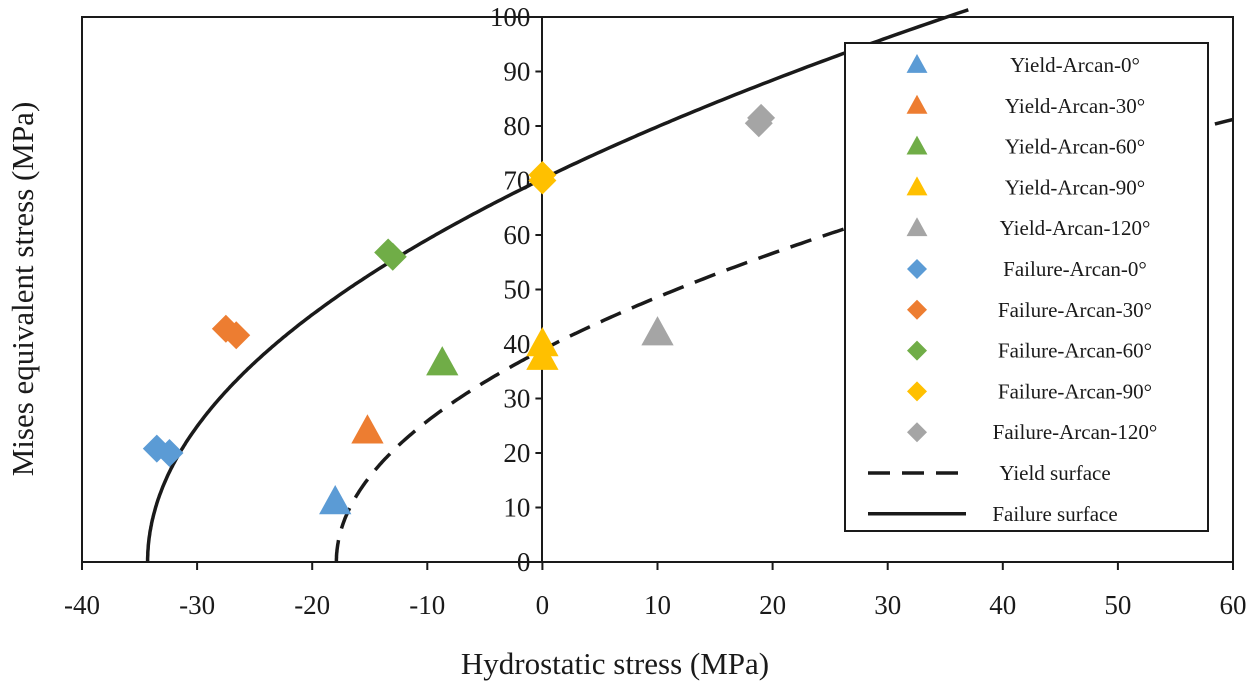 The width and height of the screenshot is (1250, 687). Describe the element at coordinates (312, 605) in the screenshot. I see `x-tick-label: -20` at that location.